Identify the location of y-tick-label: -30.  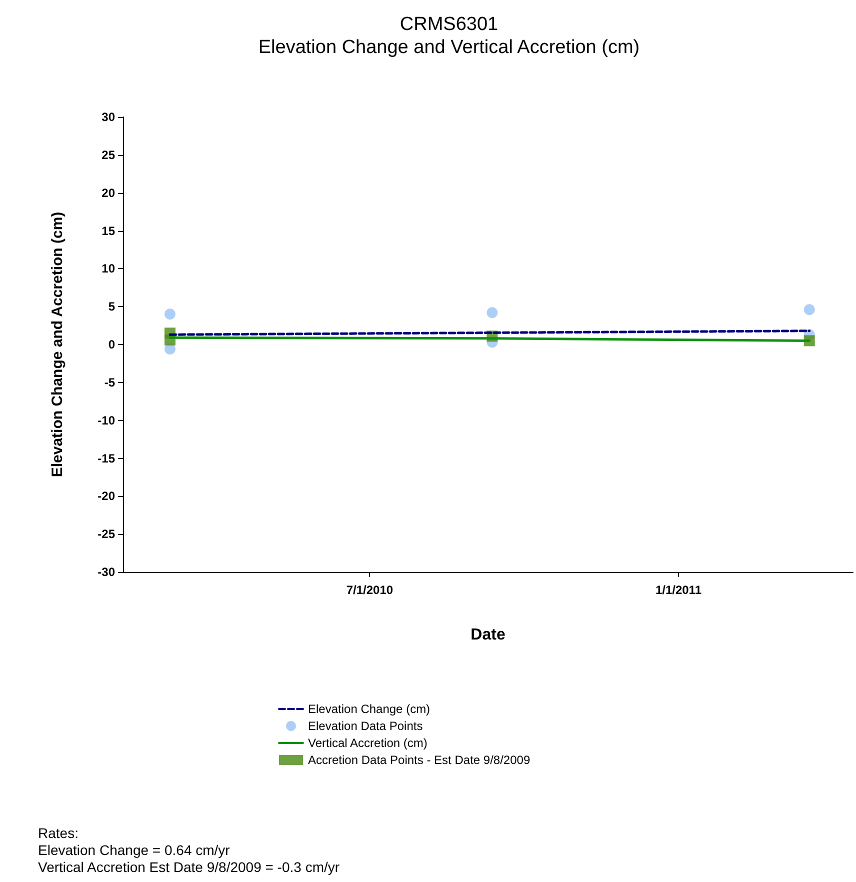
(107, 572).